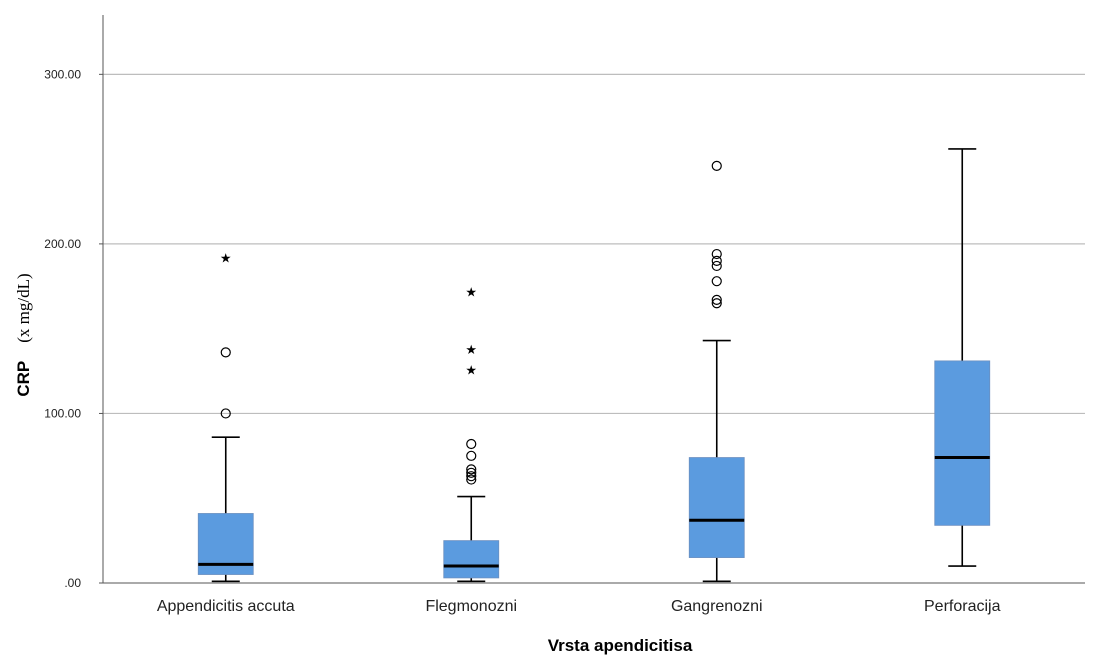 Image resolution: width=1098 pixels, height=657 pixels. What do you see at coordinates (471, 606) in the screenshot?
I see `x-category-label: Flegmonozni` at bounding box center [471, 606].